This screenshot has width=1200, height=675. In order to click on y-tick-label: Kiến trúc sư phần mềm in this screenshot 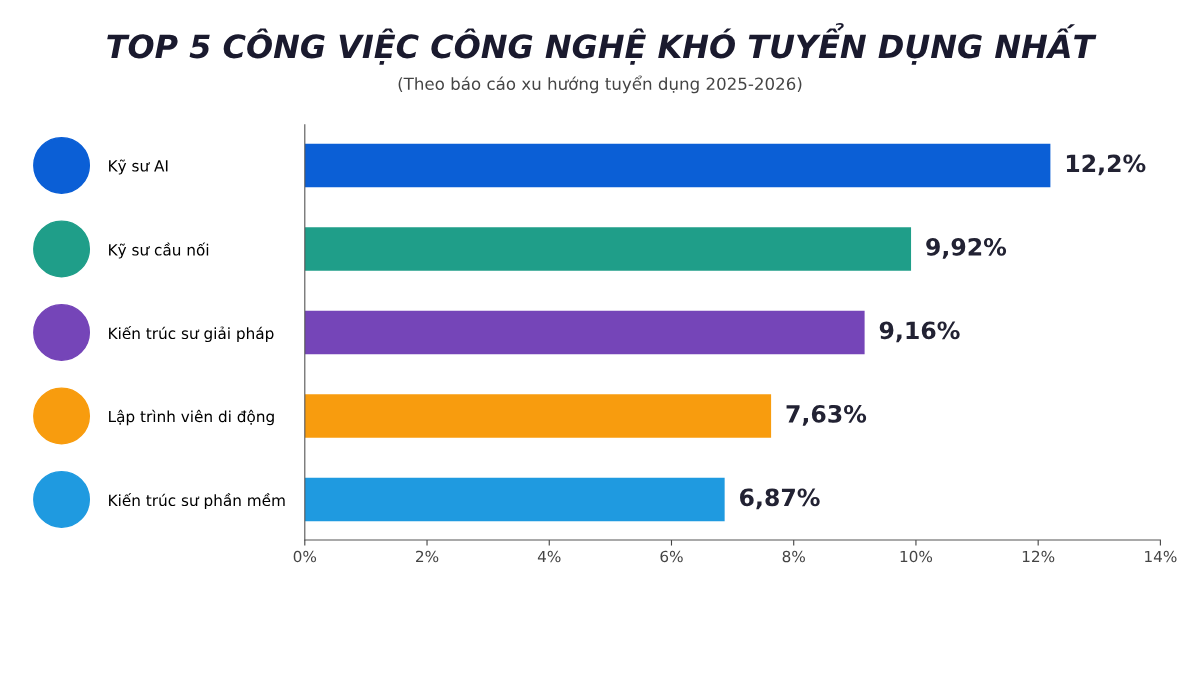, I will do `click(197, 501)`.